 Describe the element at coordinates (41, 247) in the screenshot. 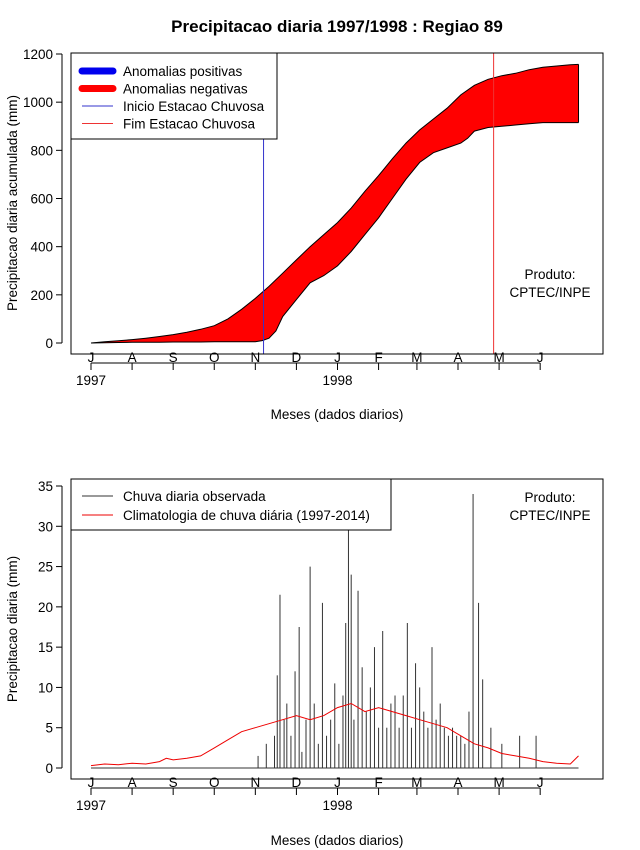

I see `y-tick-label: 400` at that location.